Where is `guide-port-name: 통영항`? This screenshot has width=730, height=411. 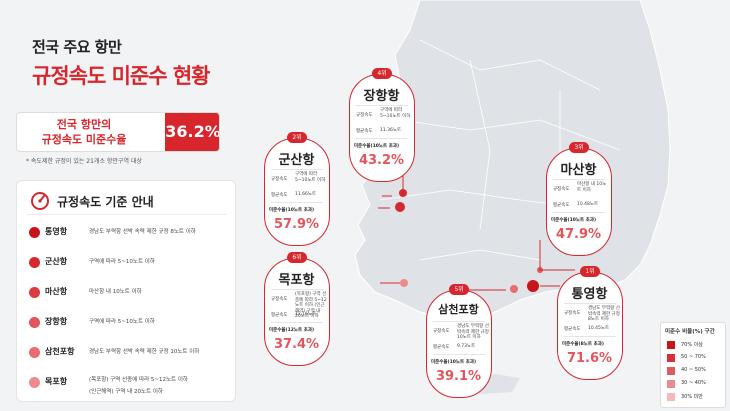
guide-port-name: 통영항 is located at coordinates (56, 231).